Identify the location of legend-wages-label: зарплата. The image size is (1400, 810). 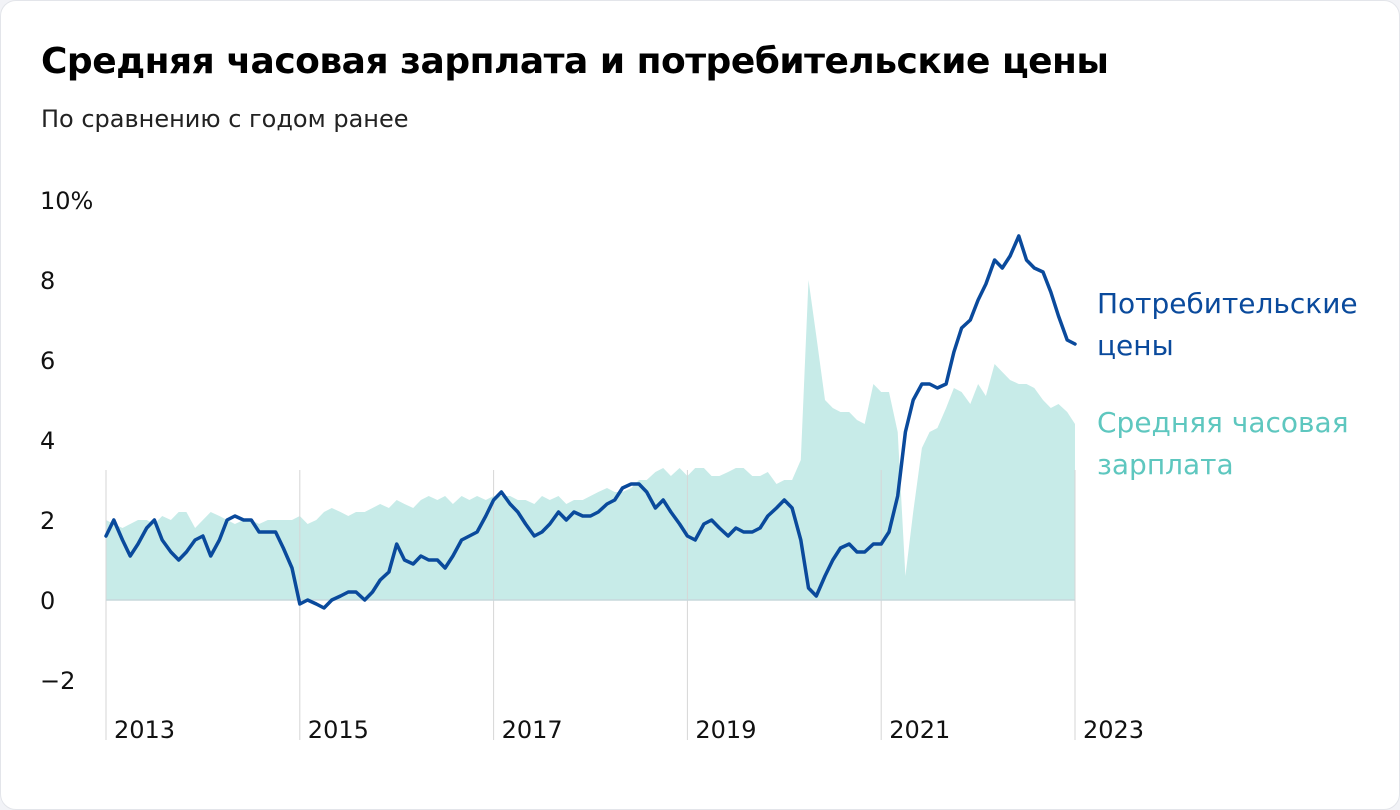
(1165, 464).